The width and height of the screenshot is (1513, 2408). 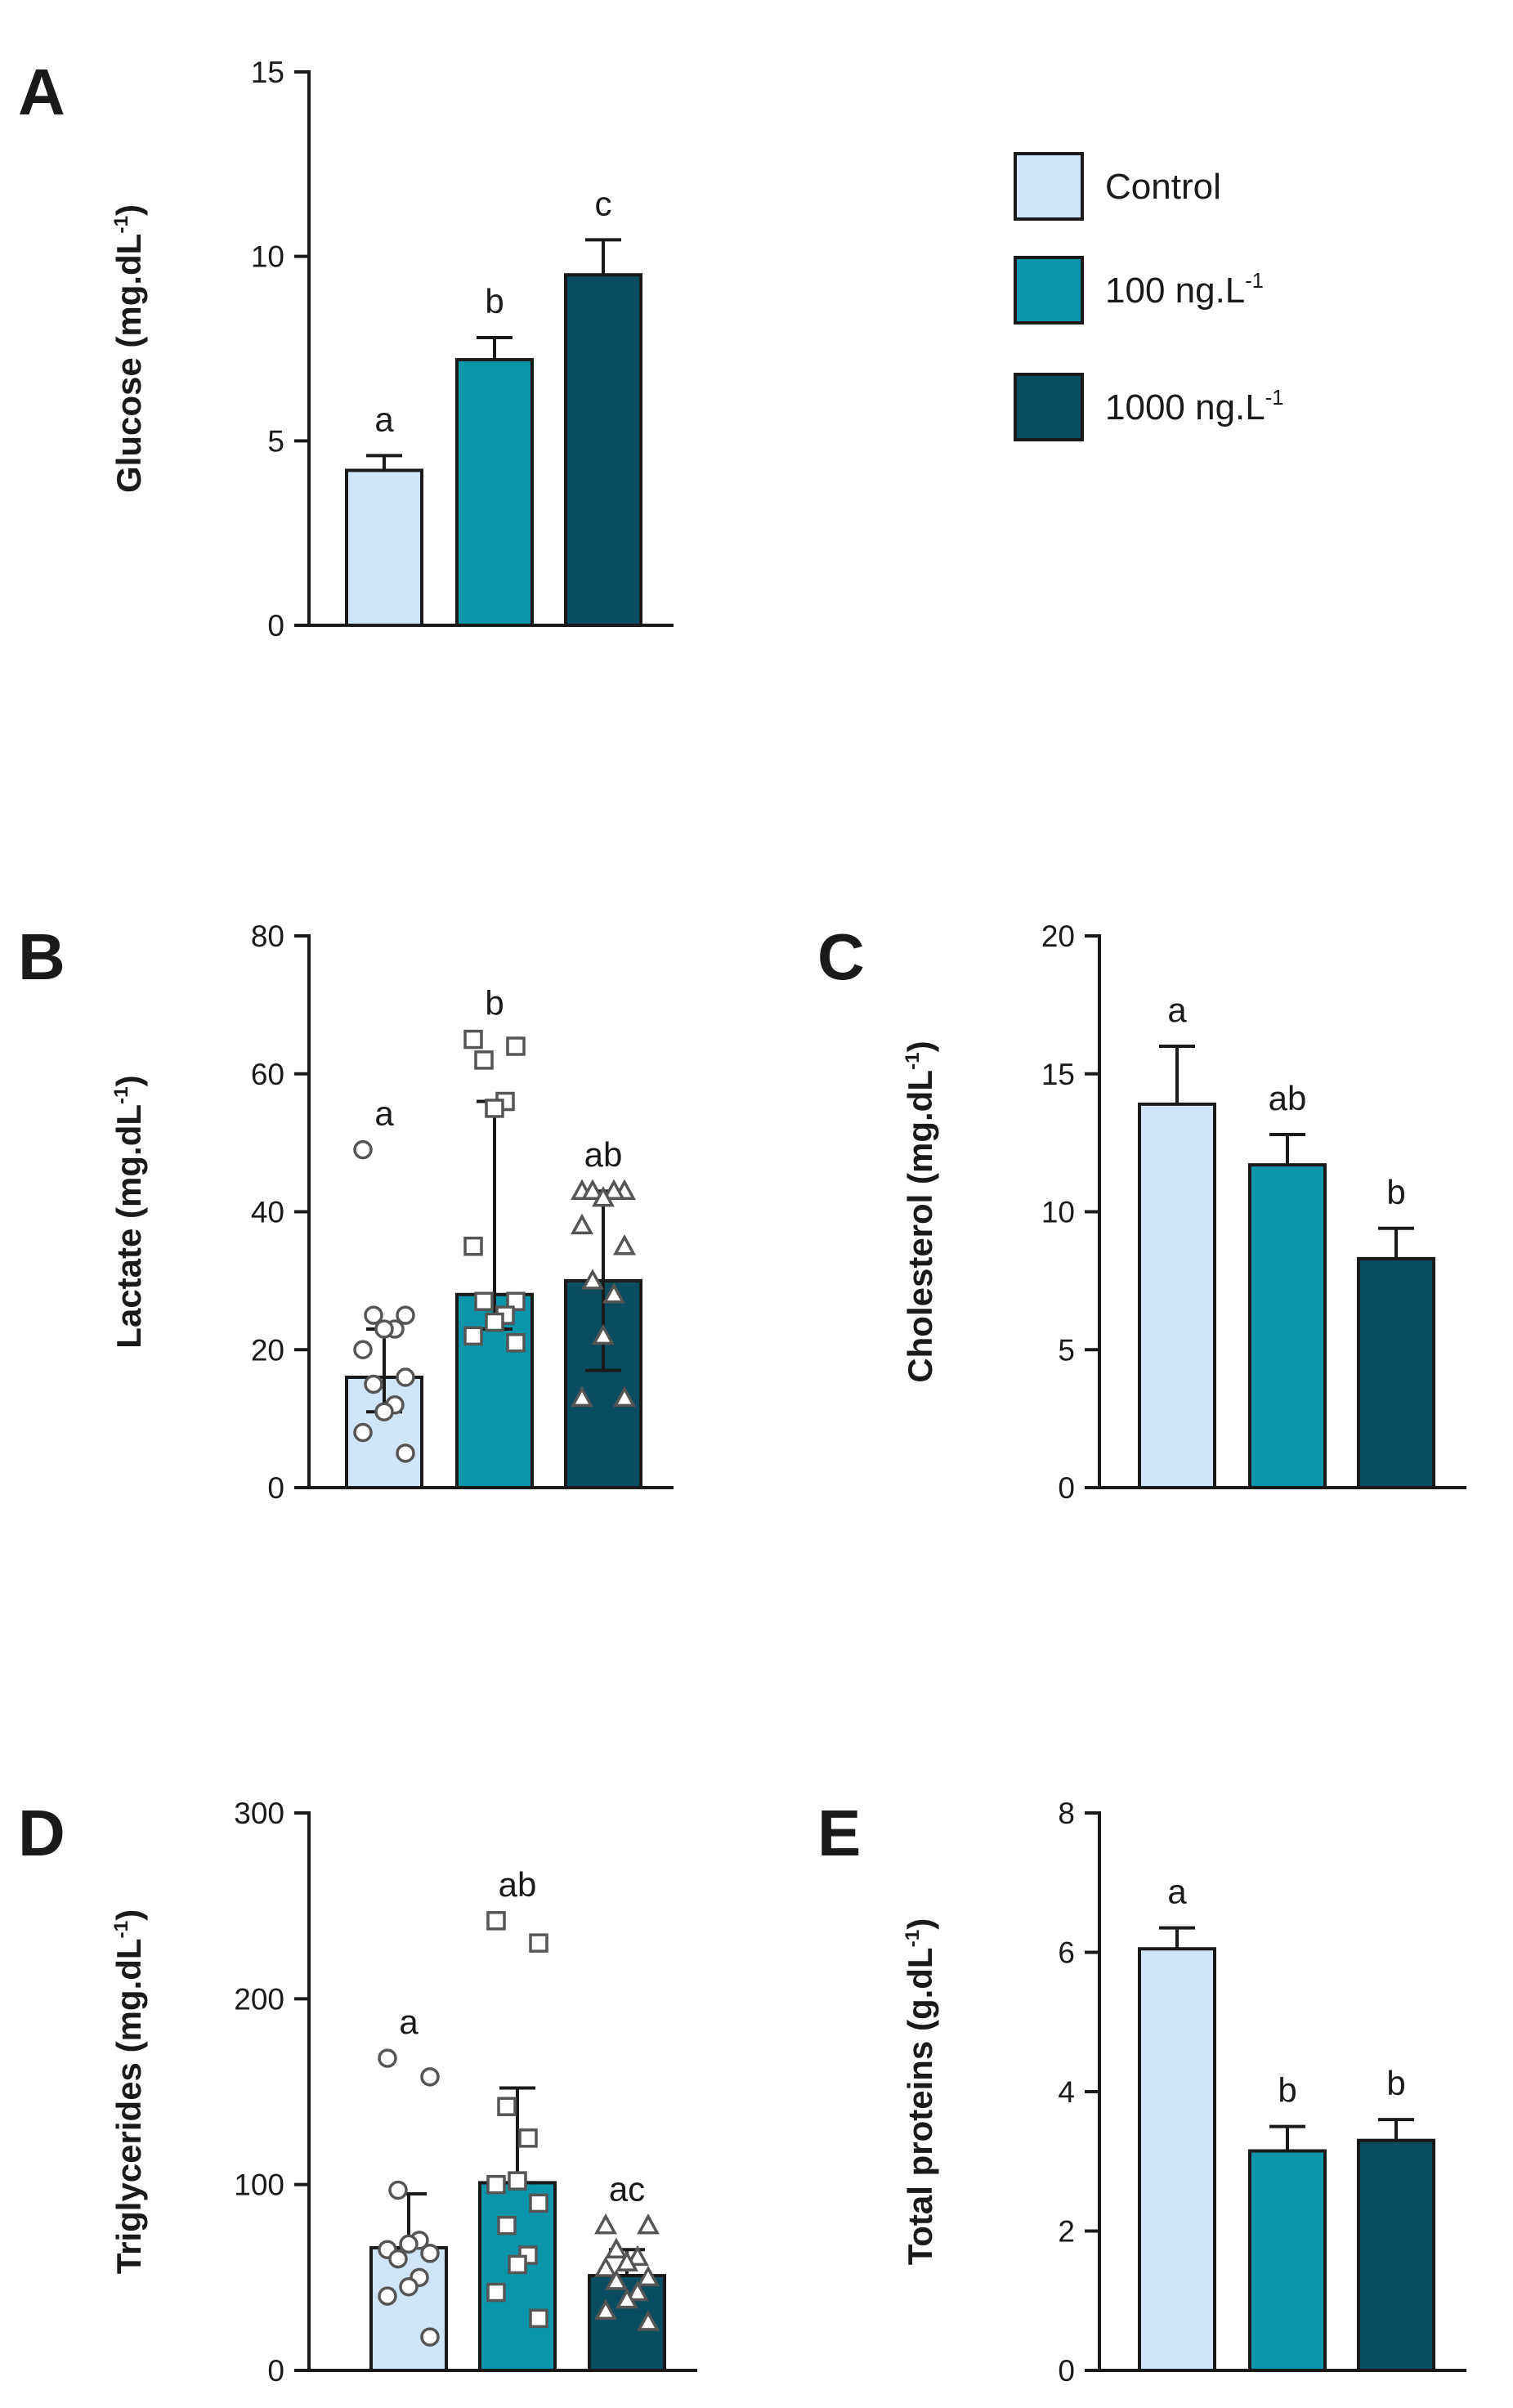 I want to click on legend-label: 100 ng.L-1, so click(x=1184, y=290).